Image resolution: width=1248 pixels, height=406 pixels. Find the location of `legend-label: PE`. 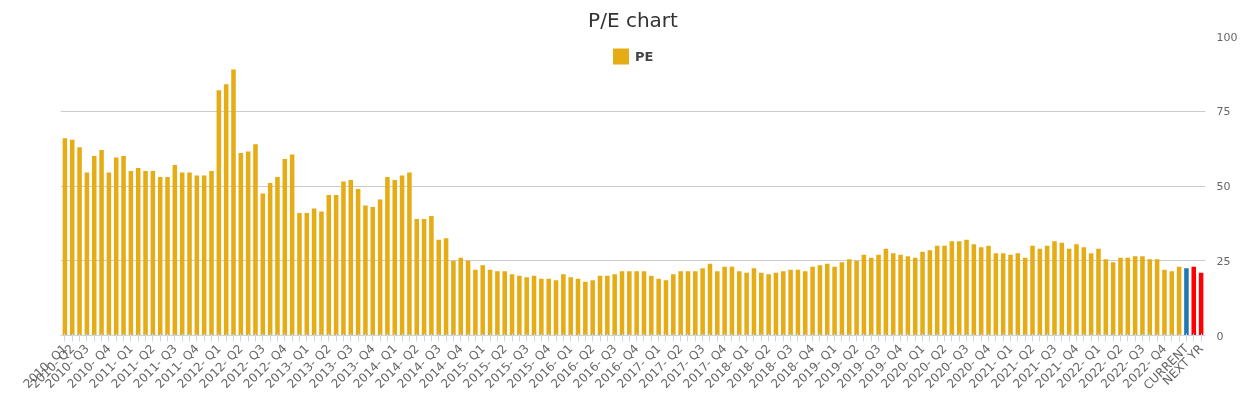

legend-label: PE is located at coordinates (645, 56).